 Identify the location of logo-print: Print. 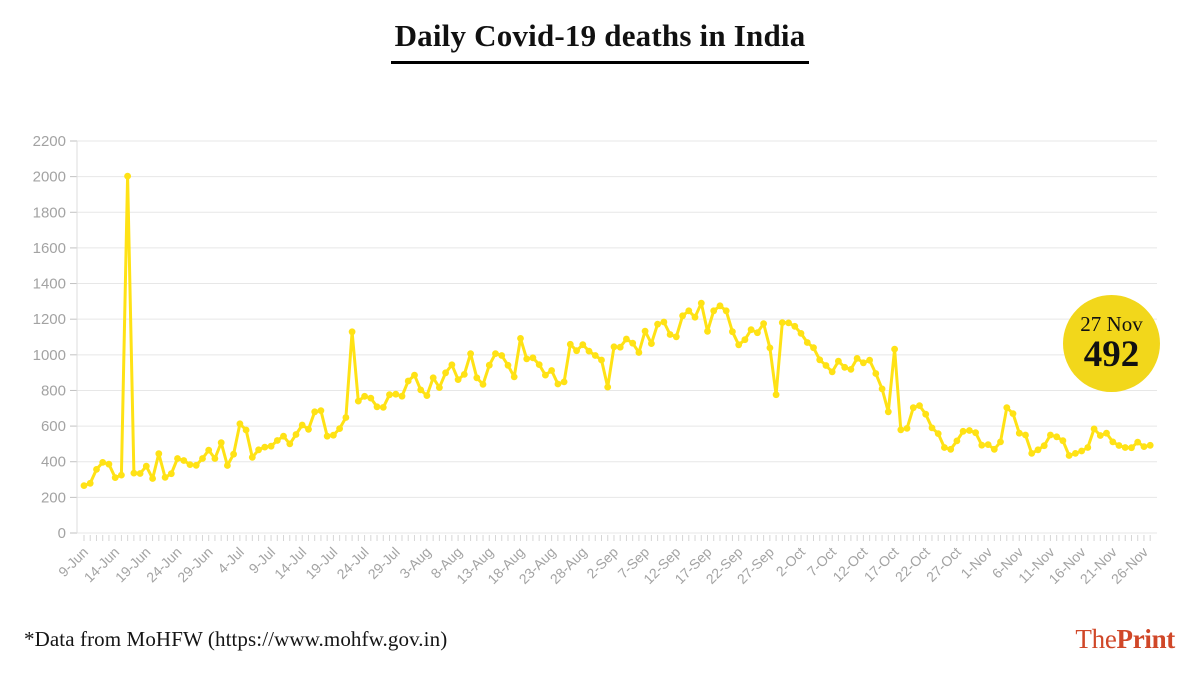
(1146, 639).